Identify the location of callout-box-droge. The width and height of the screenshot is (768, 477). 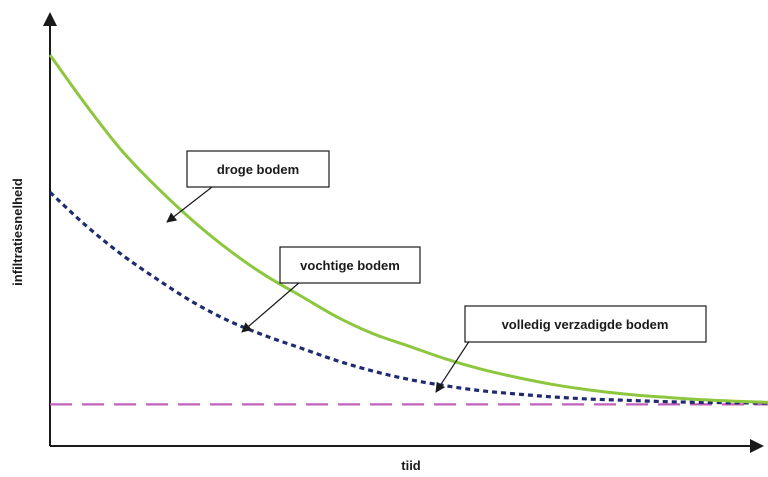
(258, 169).